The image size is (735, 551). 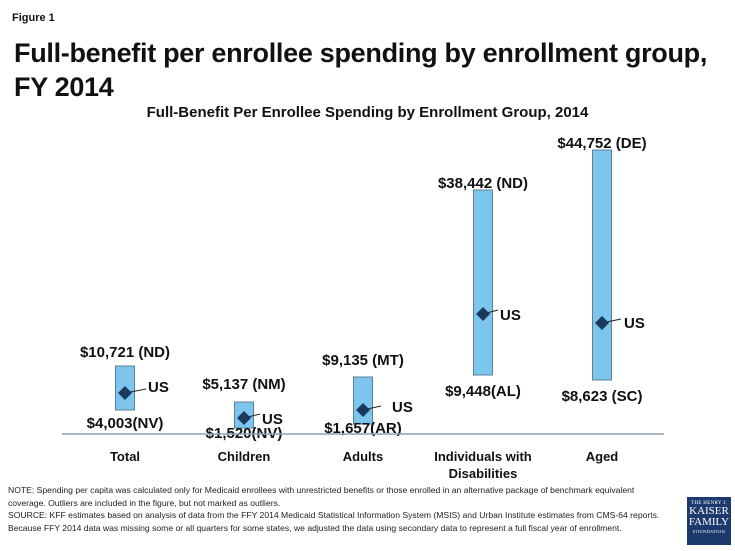 What do you see at coordinates (243, 384) in the screenshot?
I see `max-label-1: $5,137 (NM)` at bounding box center [243, 384].